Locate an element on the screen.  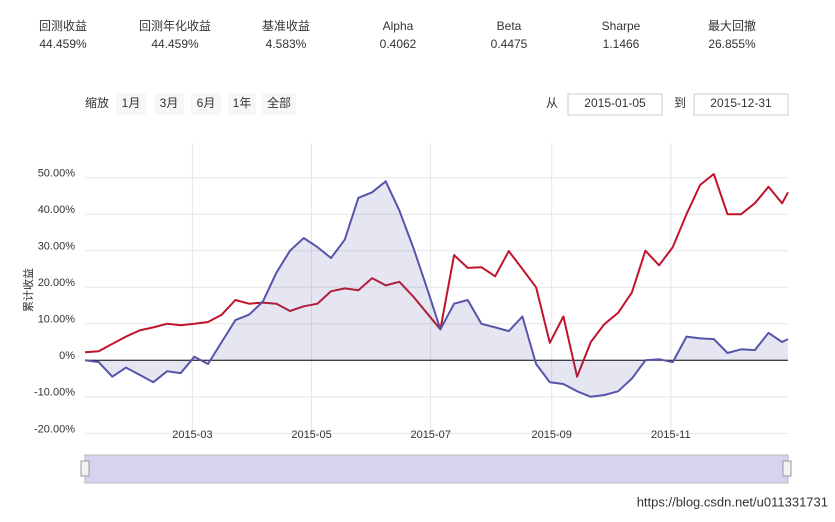
zoom-button-label: 6月 is located at coordinates (206, 103).